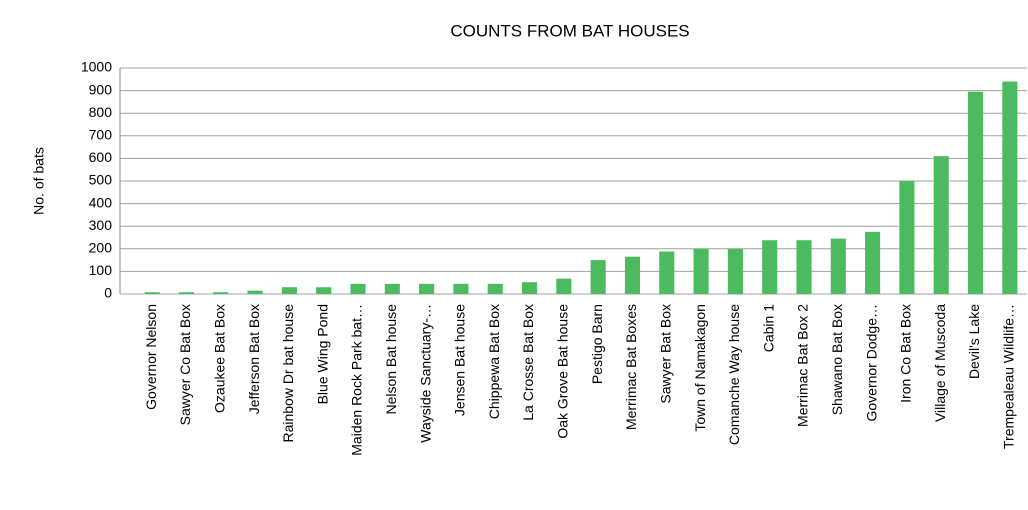 The image size is (1028, 510). I want to click on x-tick-label: Sawyer Co Bat Box, so click(185, 364).